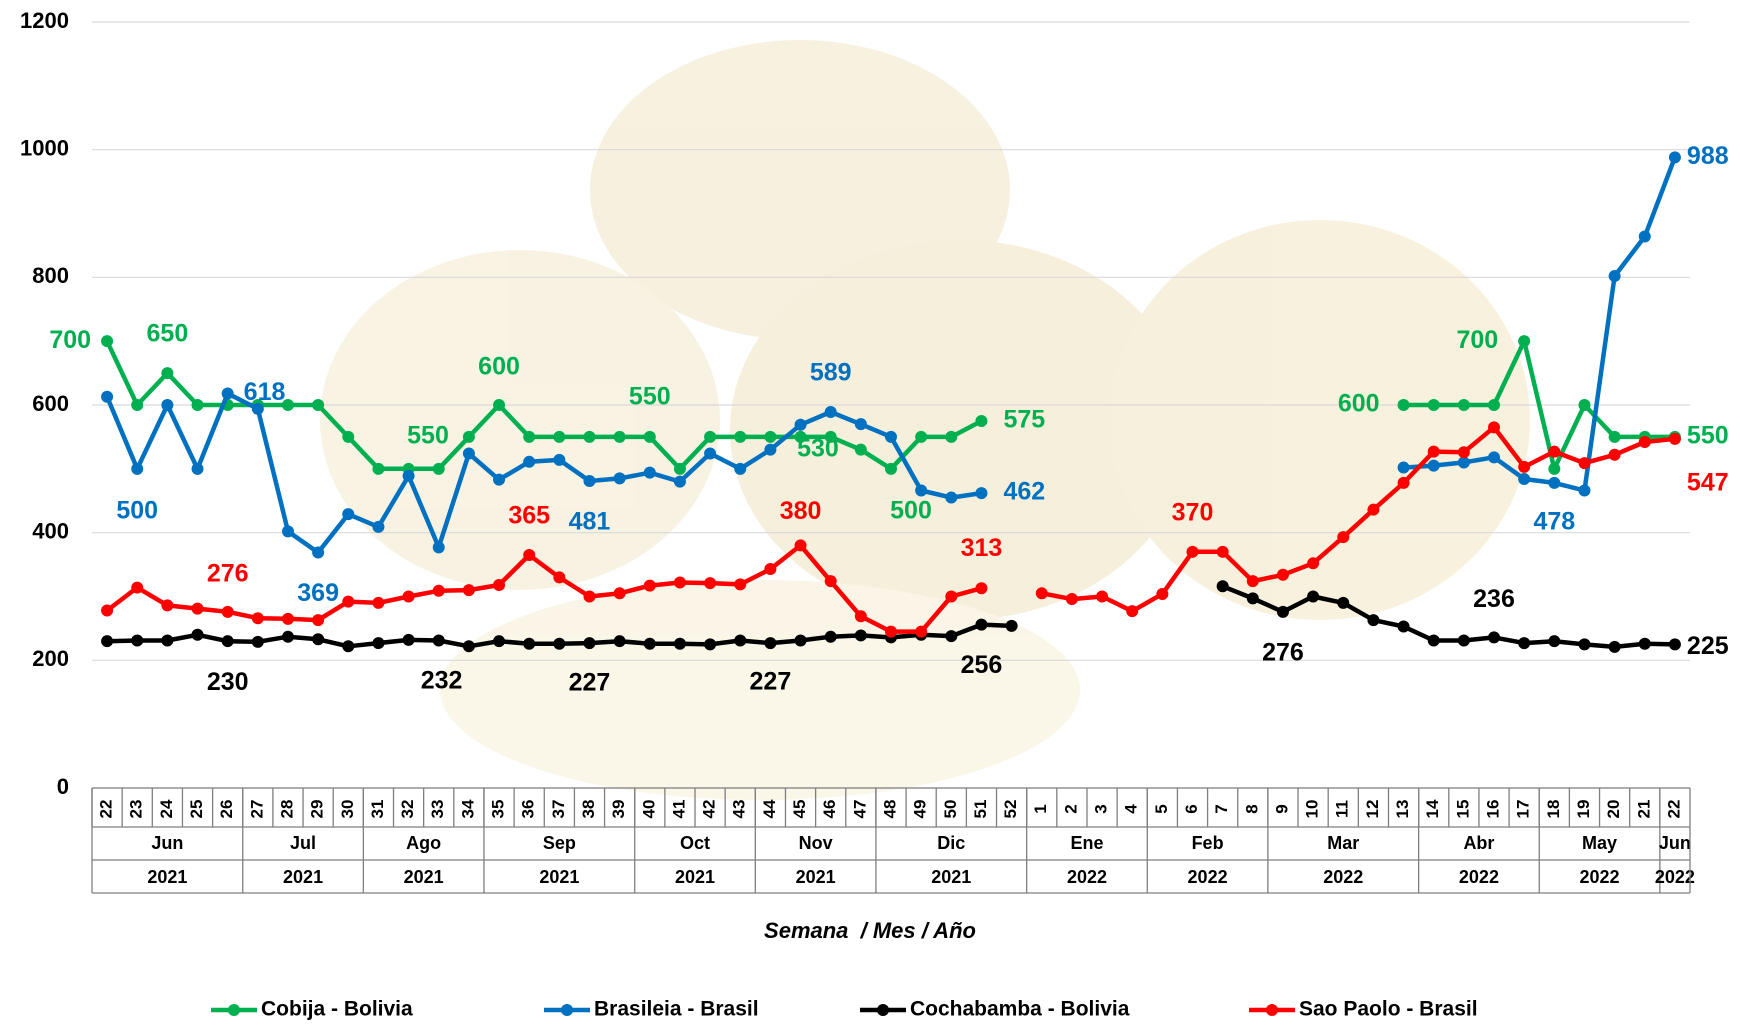  What do you see at coordinates (911, 510) in the screenshot?
I see `data-label: 500` at bounding box center [911, 510].